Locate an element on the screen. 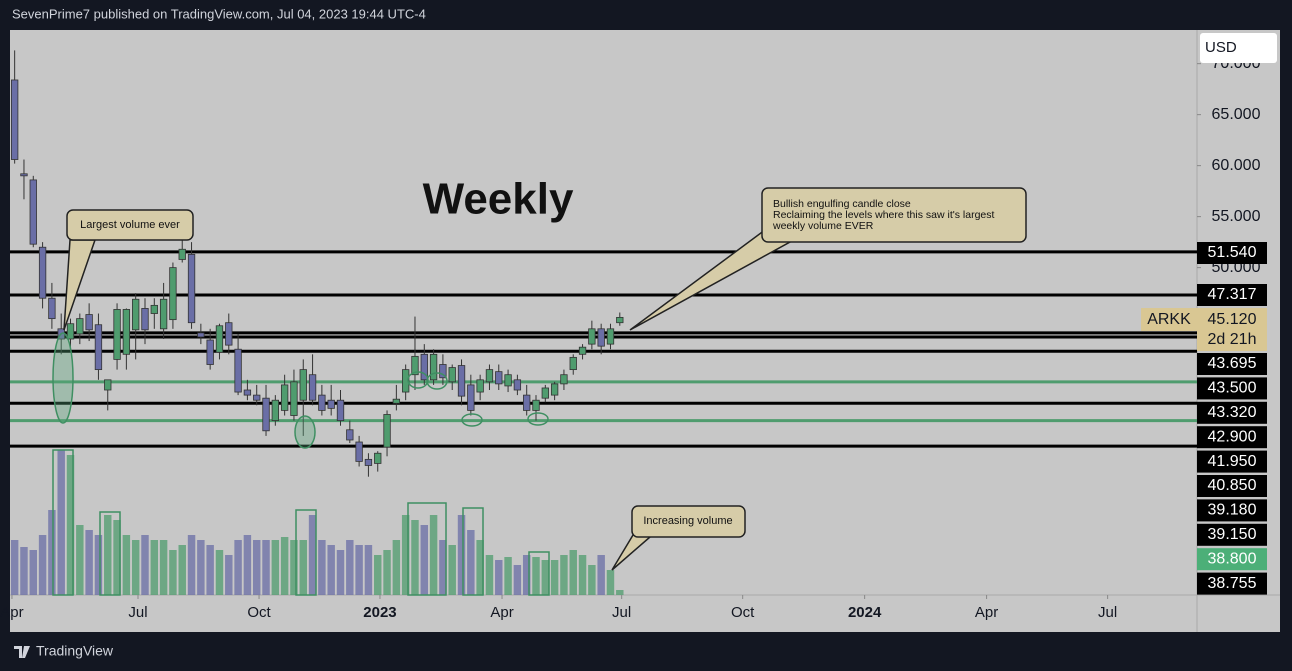 This screenshot has width=1292, height=671. symbol-tag: ARKK is located at coordinates (1169, 319).